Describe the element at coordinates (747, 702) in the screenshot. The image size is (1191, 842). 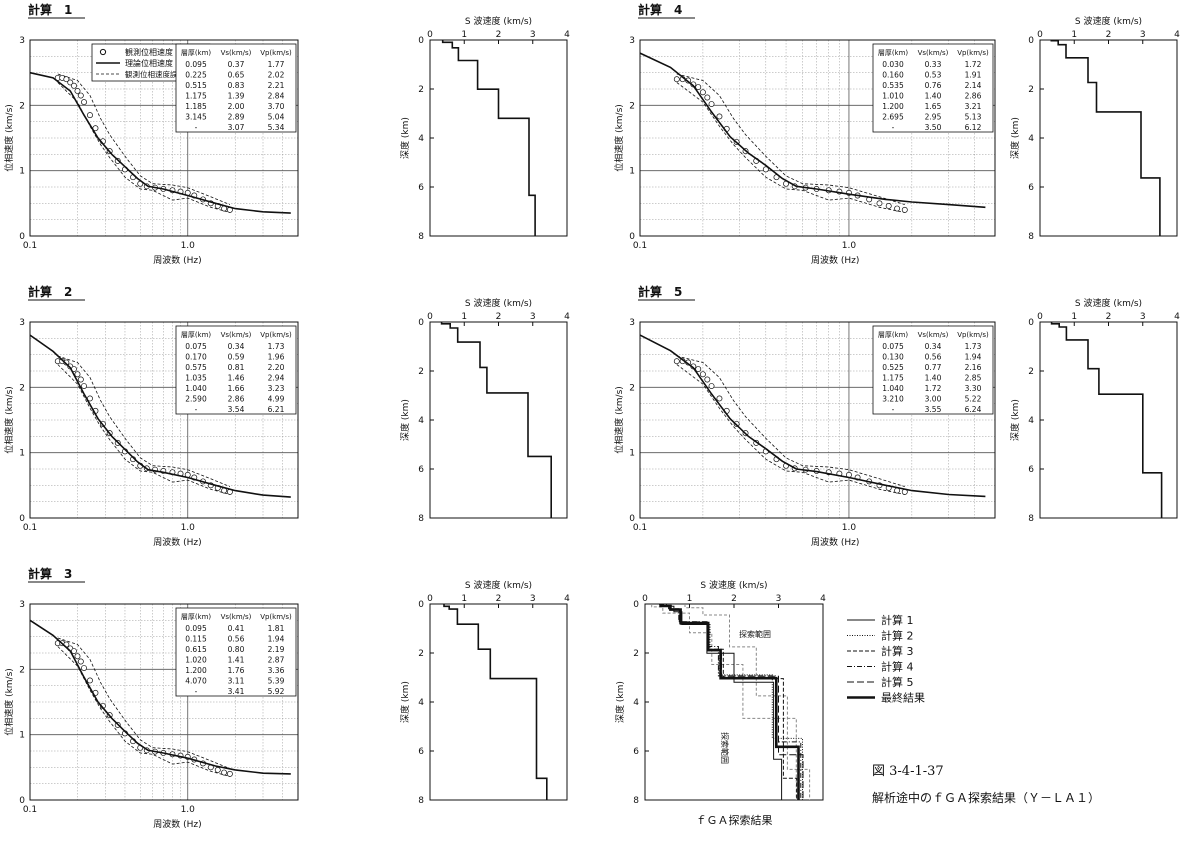
I see `search-range-line` at that location.